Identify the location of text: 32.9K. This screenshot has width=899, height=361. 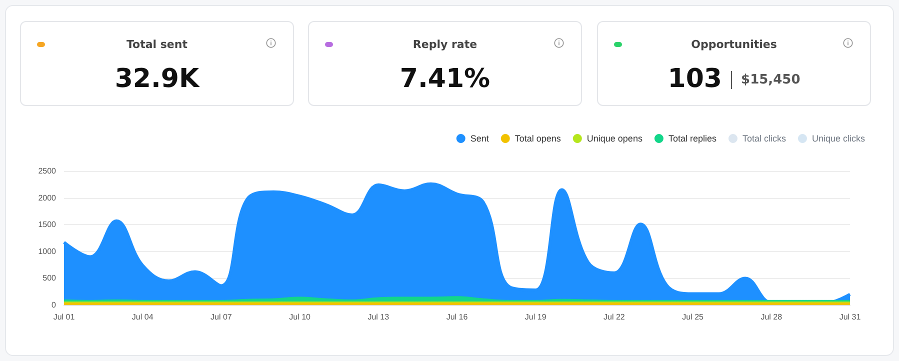
(157, 79).